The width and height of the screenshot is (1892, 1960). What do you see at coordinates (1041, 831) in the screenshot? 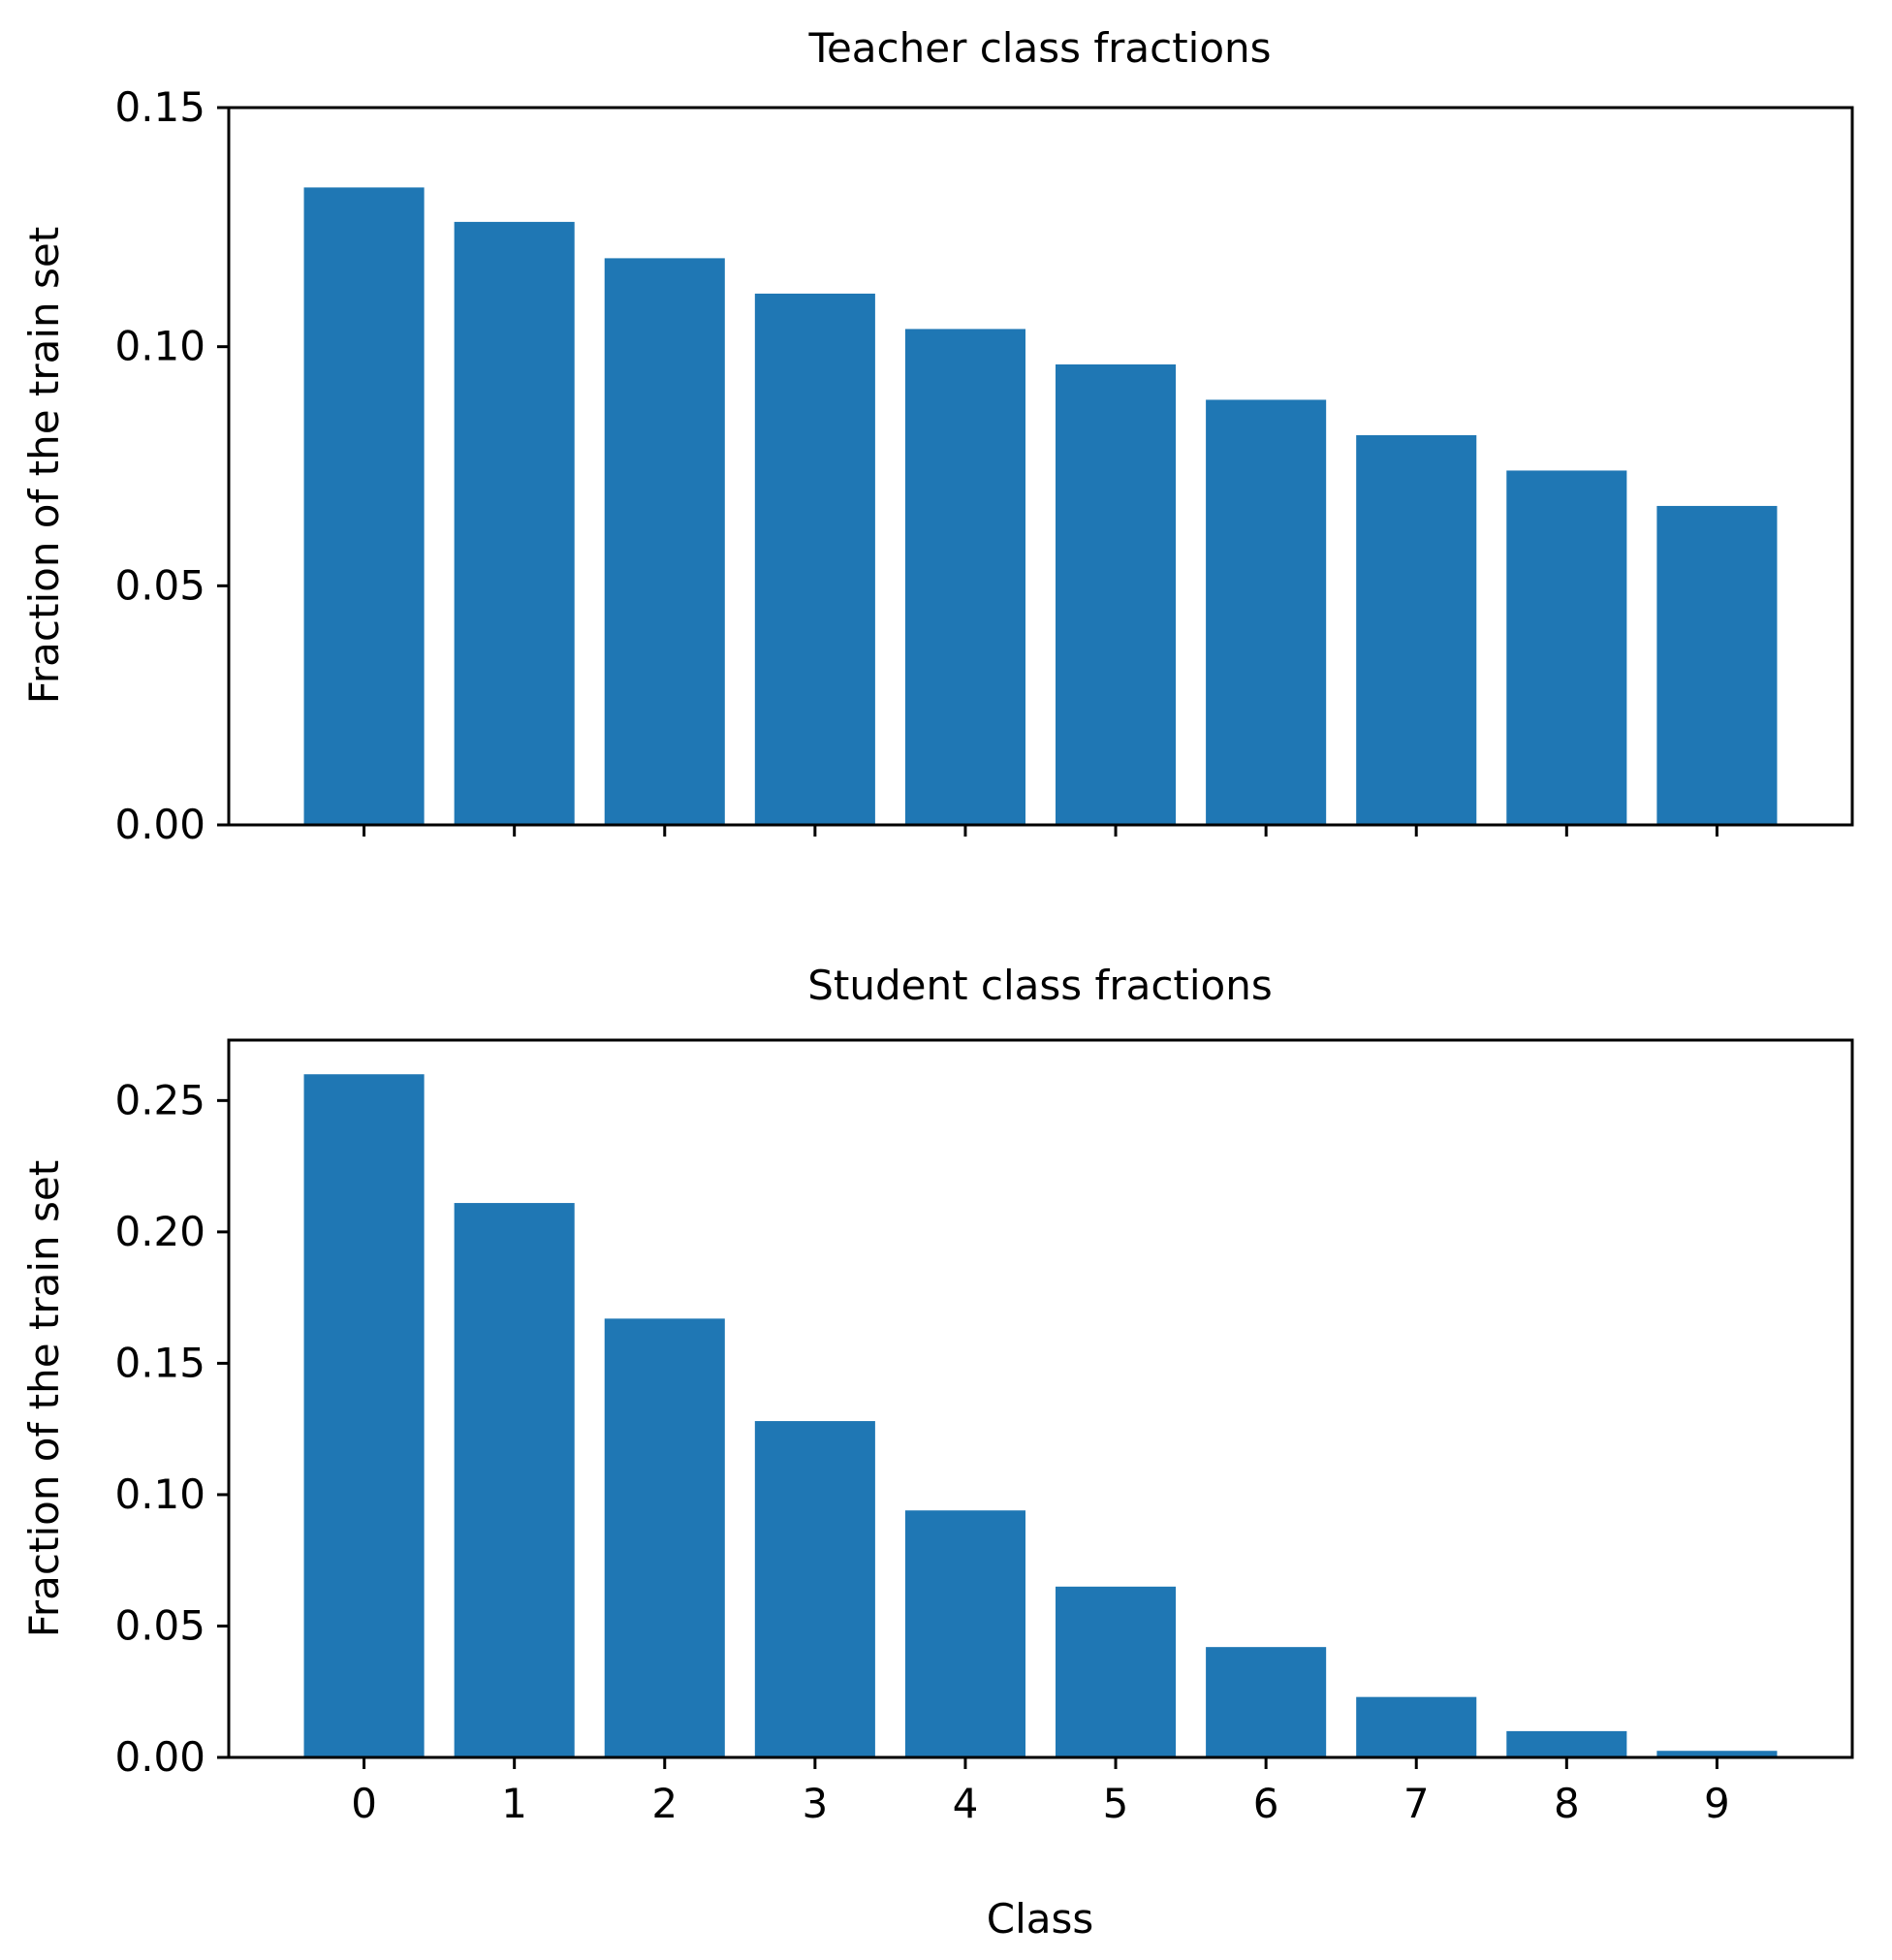
I see `teacher-x-axis` at bounding box center [1041, 831].